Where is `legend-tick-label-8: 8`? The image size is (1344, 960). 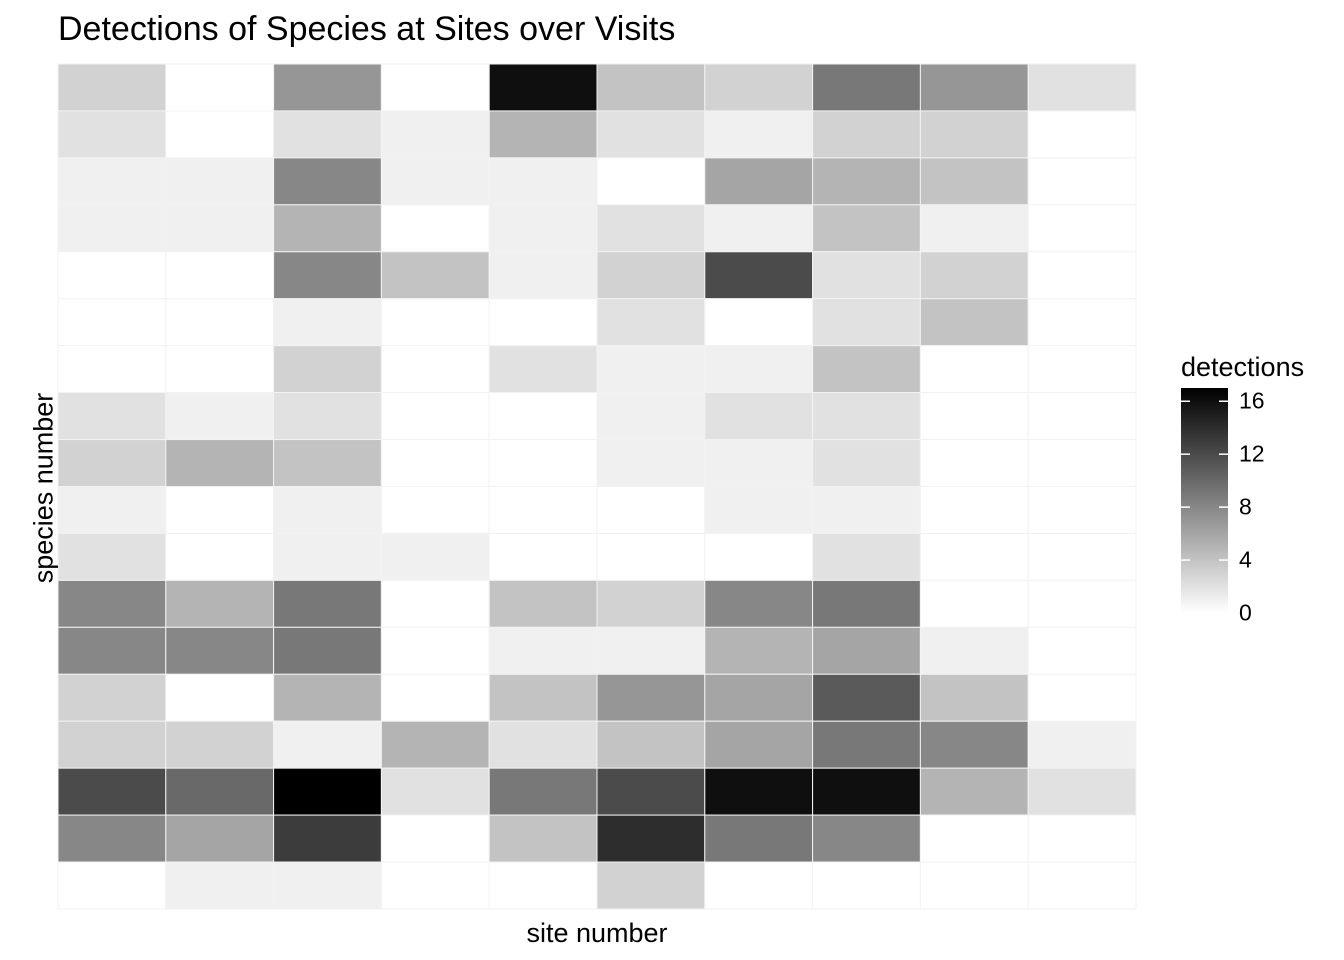
legend-tick-label-8: 8 is located at coordinates (1245, 506).